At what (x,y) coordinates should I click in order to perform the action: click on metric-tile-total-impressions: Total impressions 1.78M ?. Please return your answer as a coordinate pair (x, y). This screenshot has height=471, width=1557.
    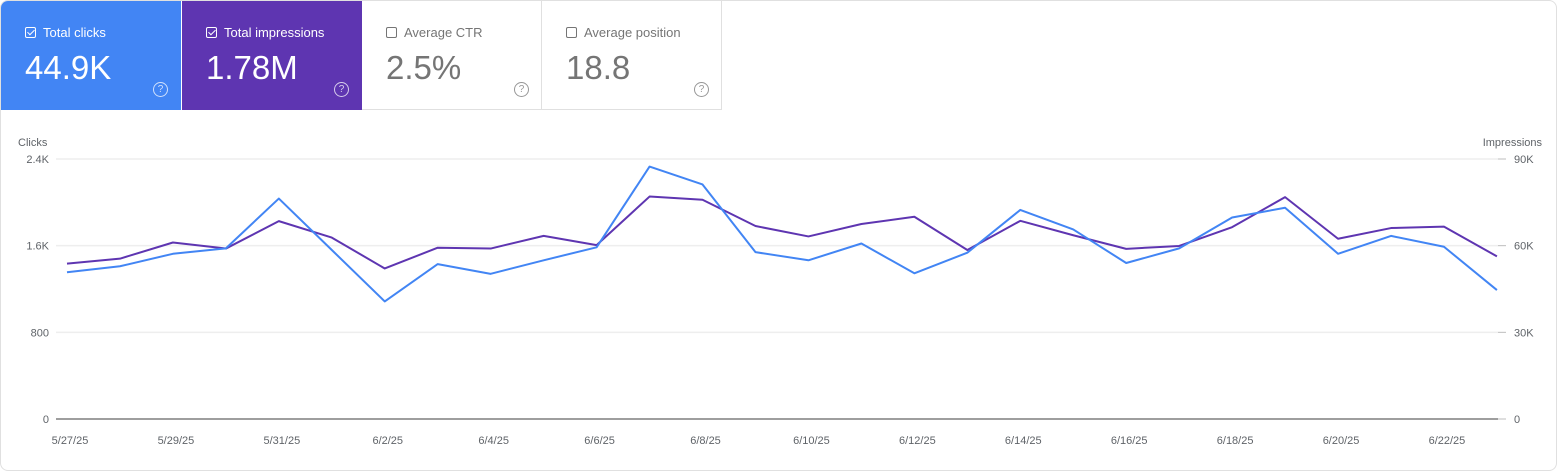
    Looking at the image, I should click on (272, 55).